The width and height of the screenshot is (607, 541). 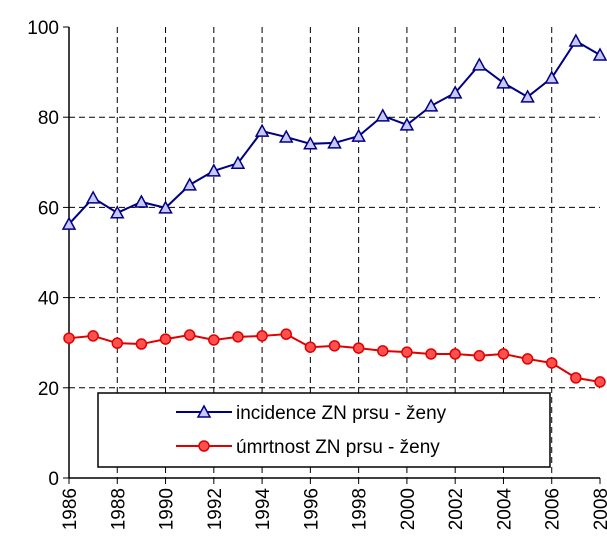 What do you see at coordinates (53, 479) in the screenshot?
I see `y-tick-label: 0` at bounding box center [53, 479].